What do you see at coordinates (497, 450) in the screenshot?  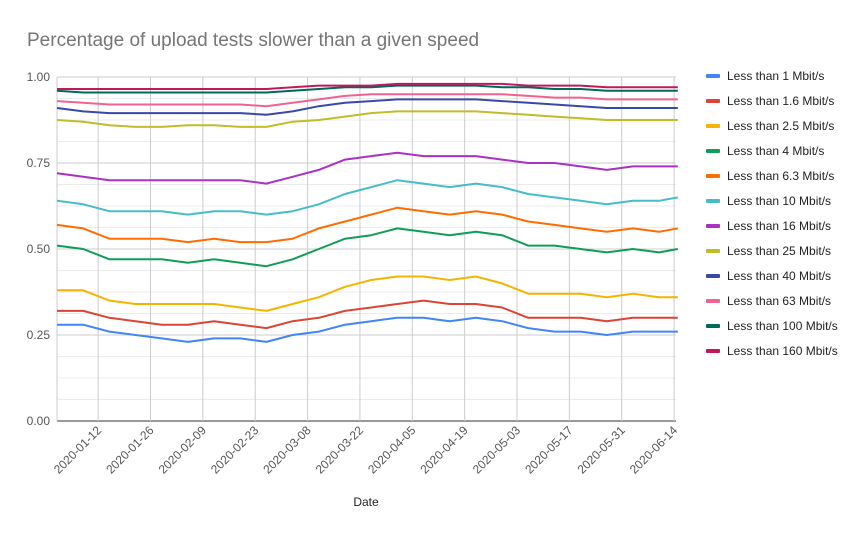 I see `x-tick-label: 2020-05-03` at bounding box center [497, 450].